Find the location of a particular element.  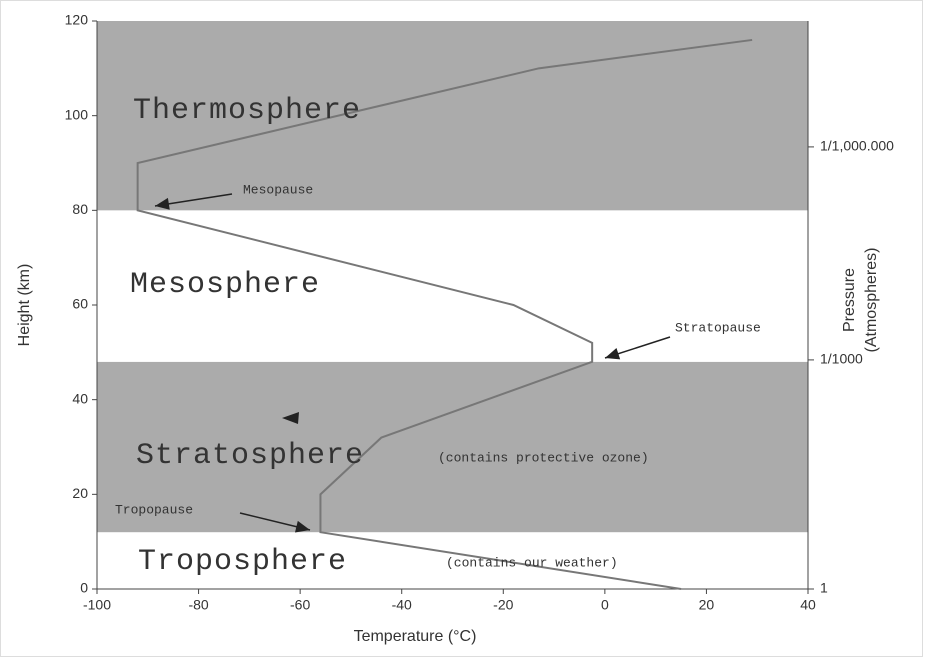

x-tick-label: -20 is located at coordinates (503, 605).